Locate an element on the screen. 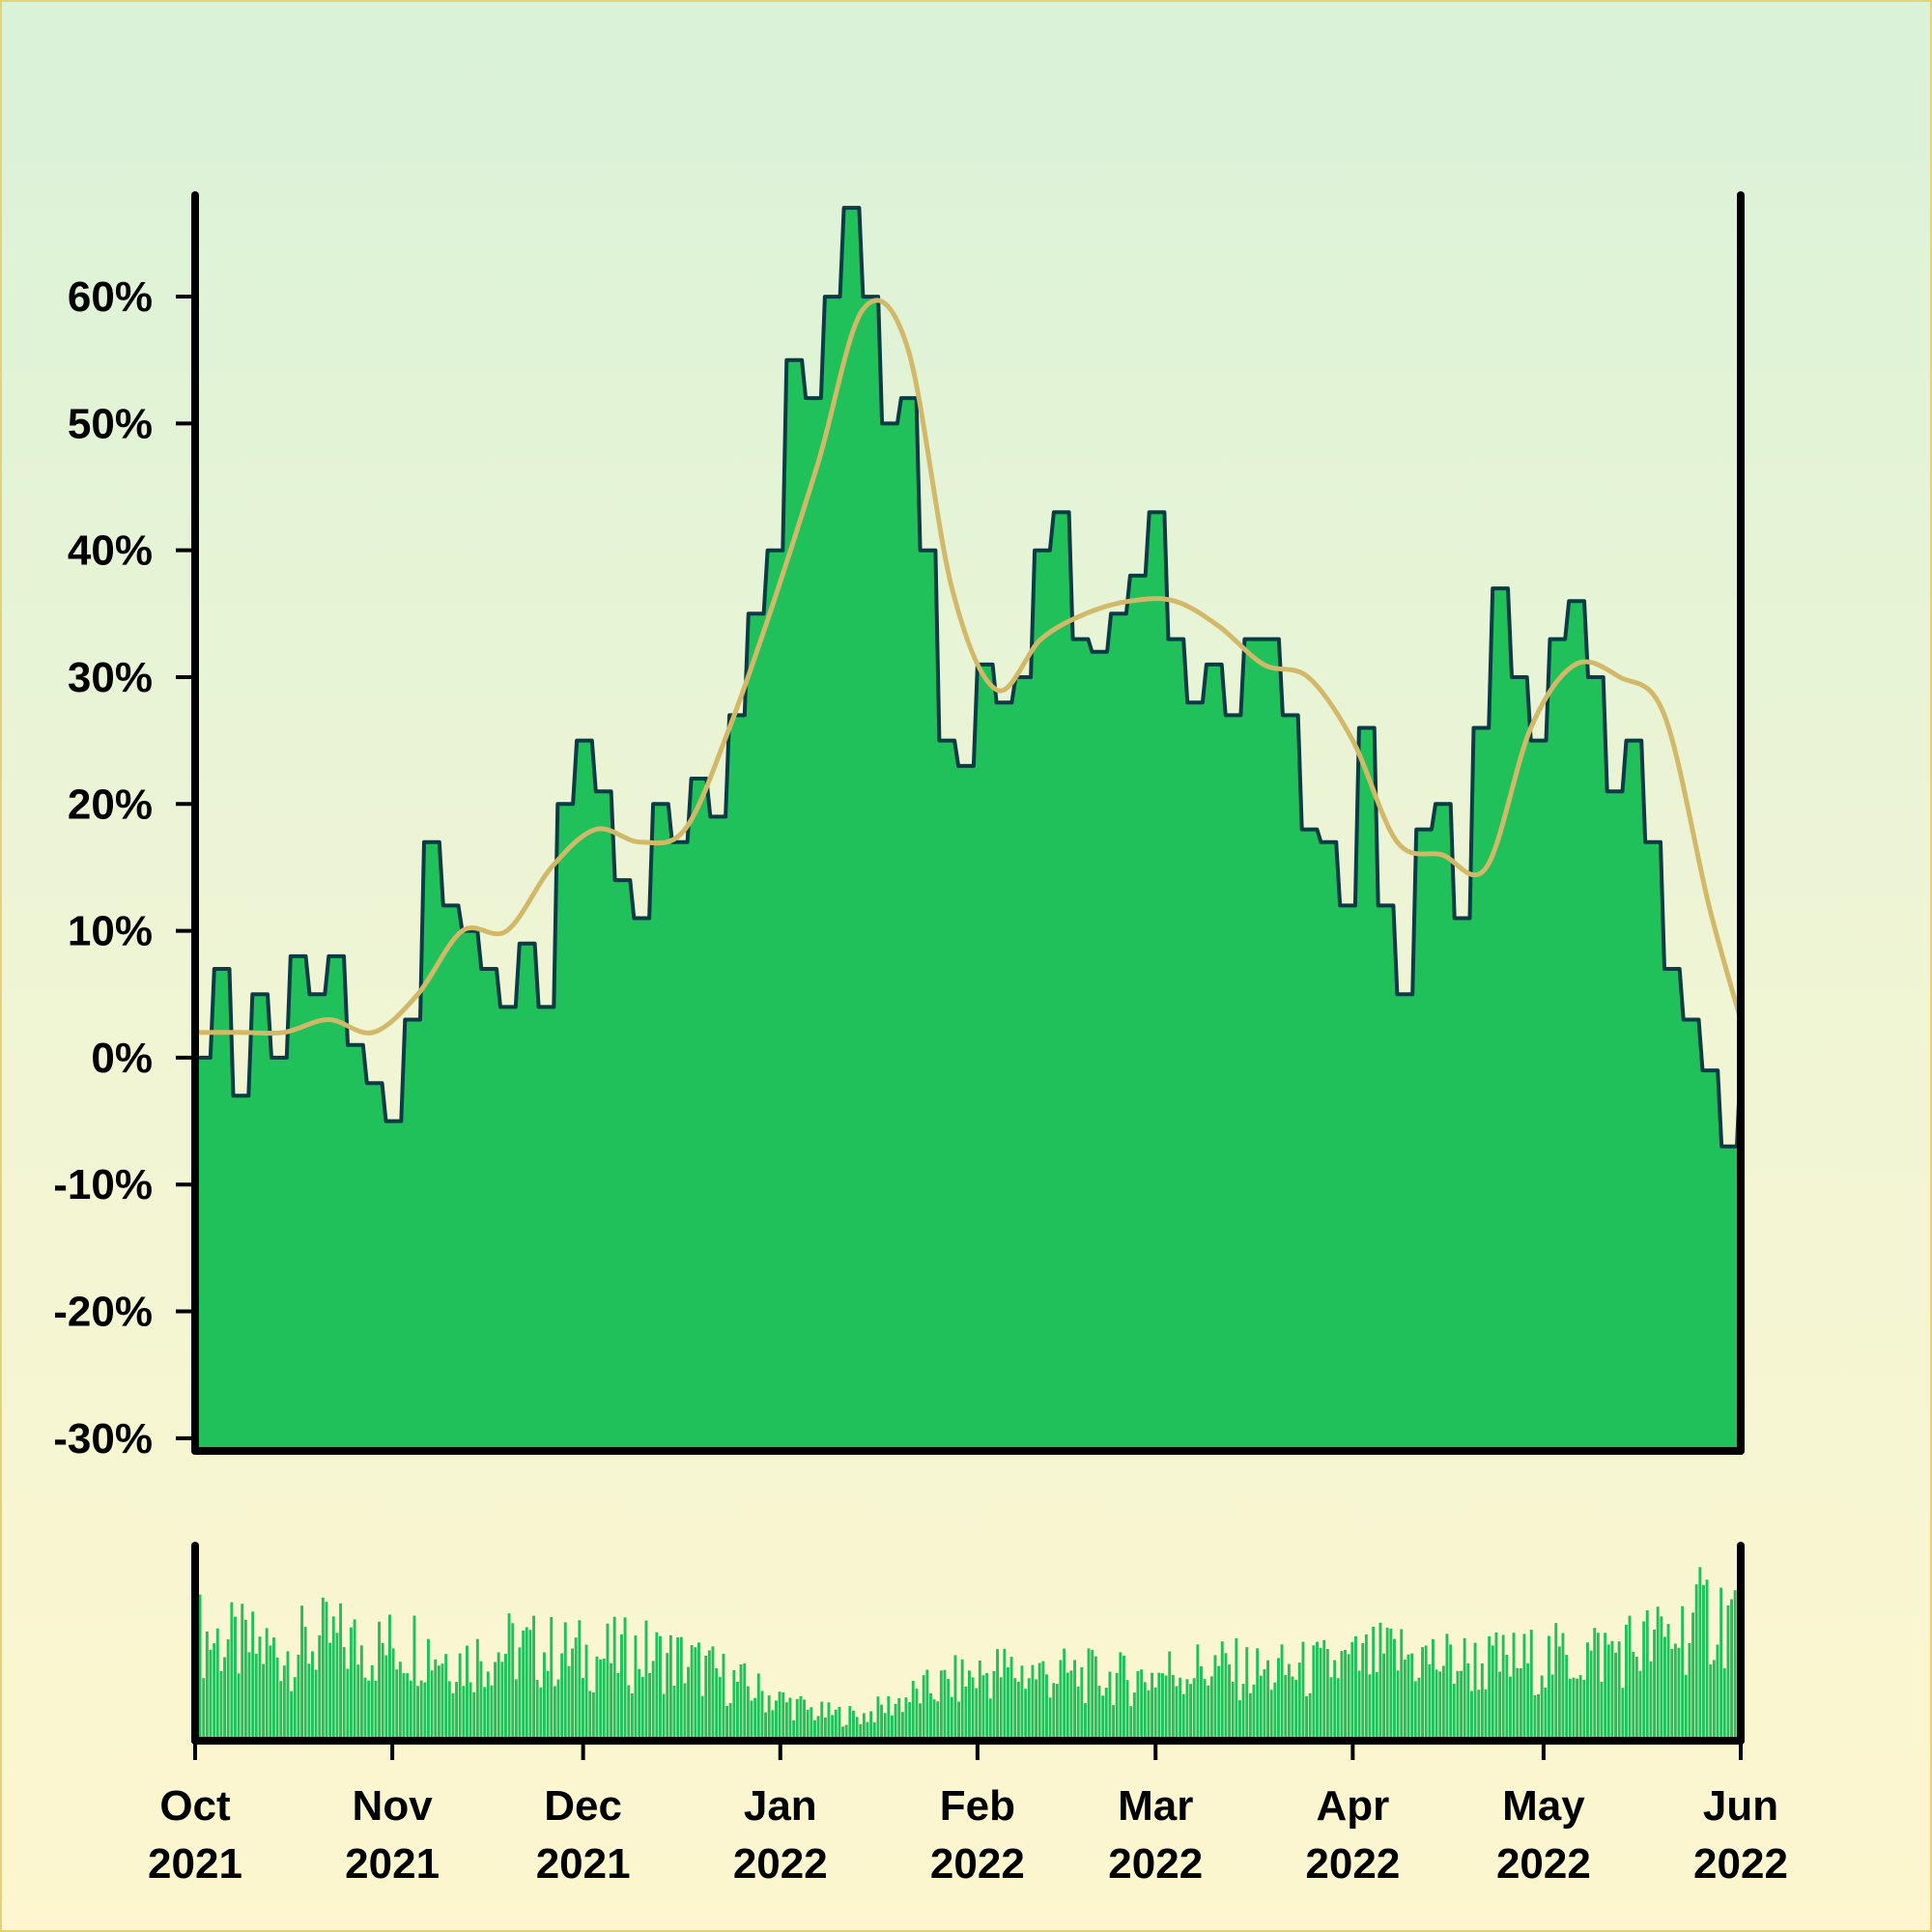 This screenshot has height=1932, width=1932. volume-bars is located at coordinates (968, 1654).